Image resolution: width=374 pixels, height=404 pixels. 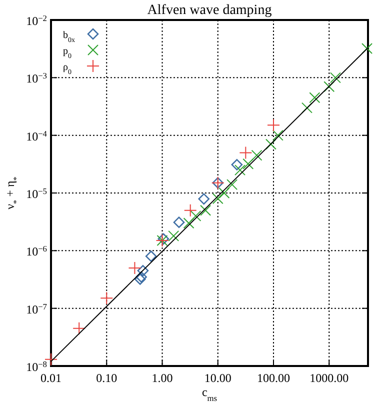 I want to click on x-axis-title: c$_{ms}$, so click(x=210, y=393).